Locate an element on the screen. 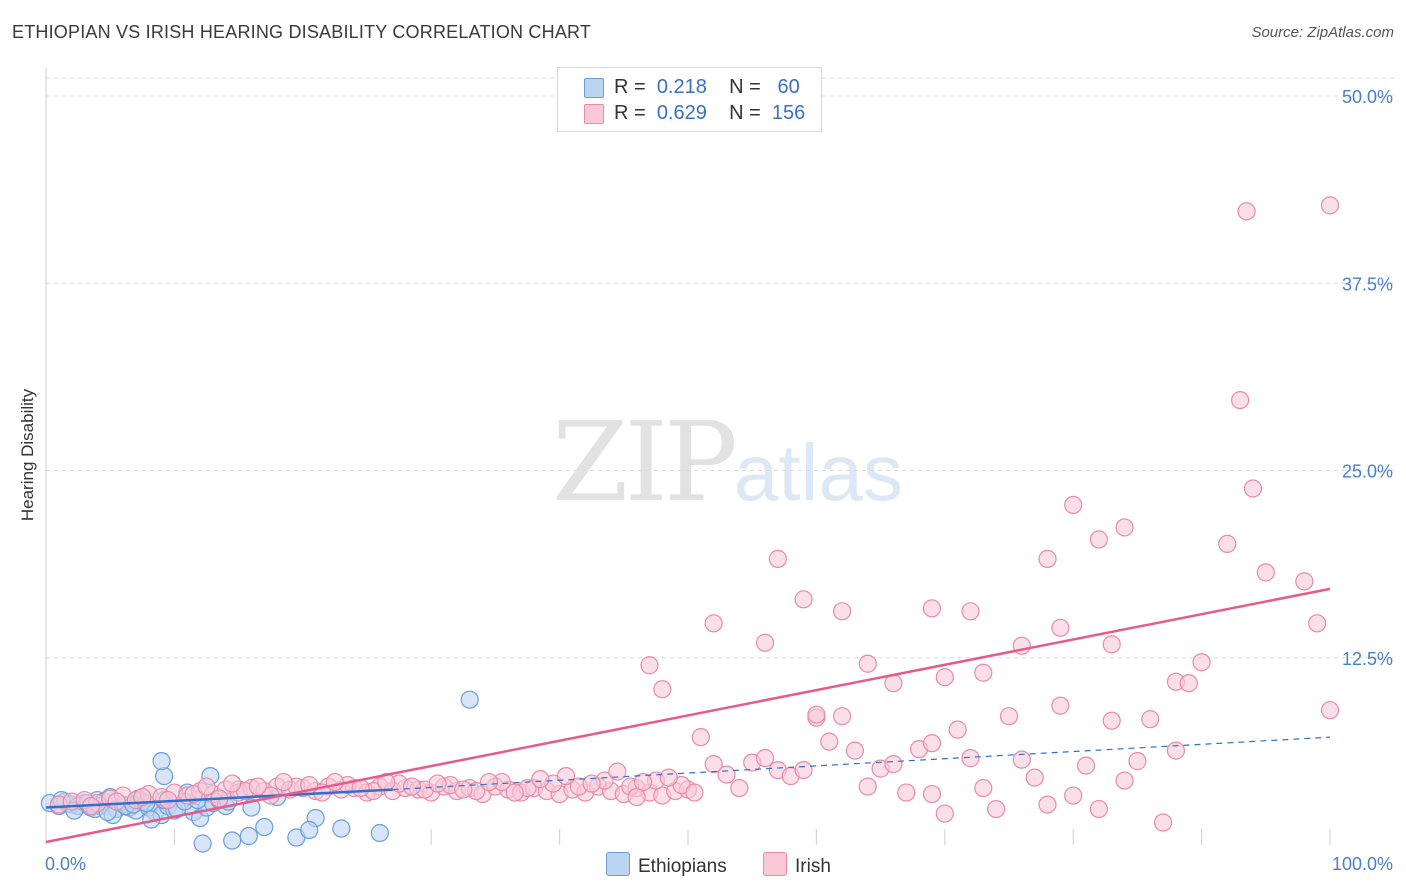 The height and width of the screenshot is (892, 1406). ethiopians-r-value: 0.218 is located at coordinates (681, 87).